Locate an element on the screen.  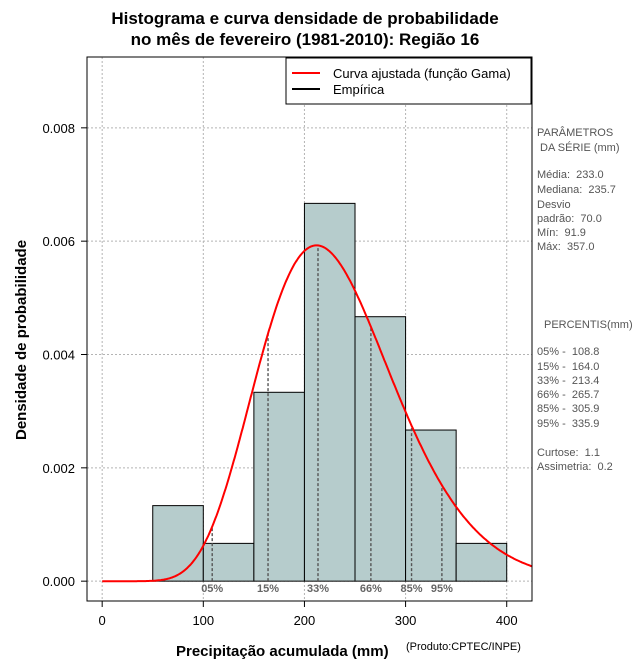
x-tick-label: 0 is located at coordinates (102, 620).